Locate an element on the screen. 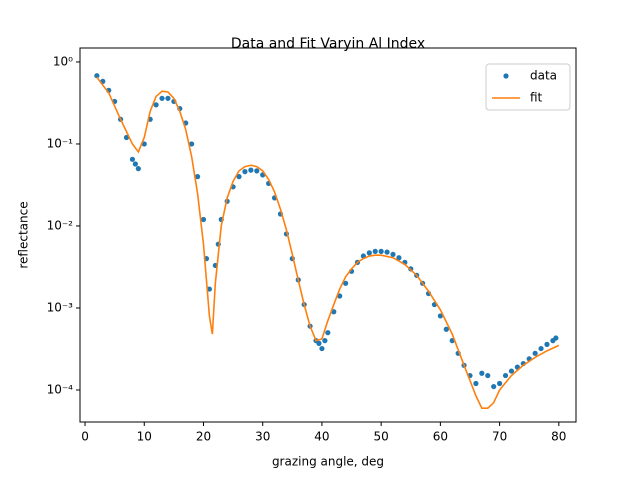  x-tick-label: 0 is located at coordinates (85, 437).